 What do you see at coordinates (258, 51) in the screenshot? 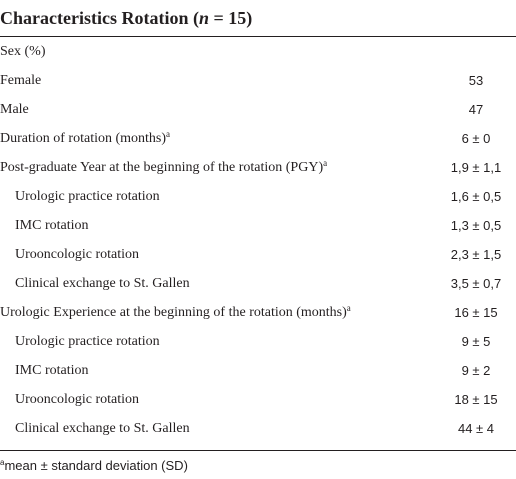
I see `table-row: Sex (%)` at bounding box center [258, 51].